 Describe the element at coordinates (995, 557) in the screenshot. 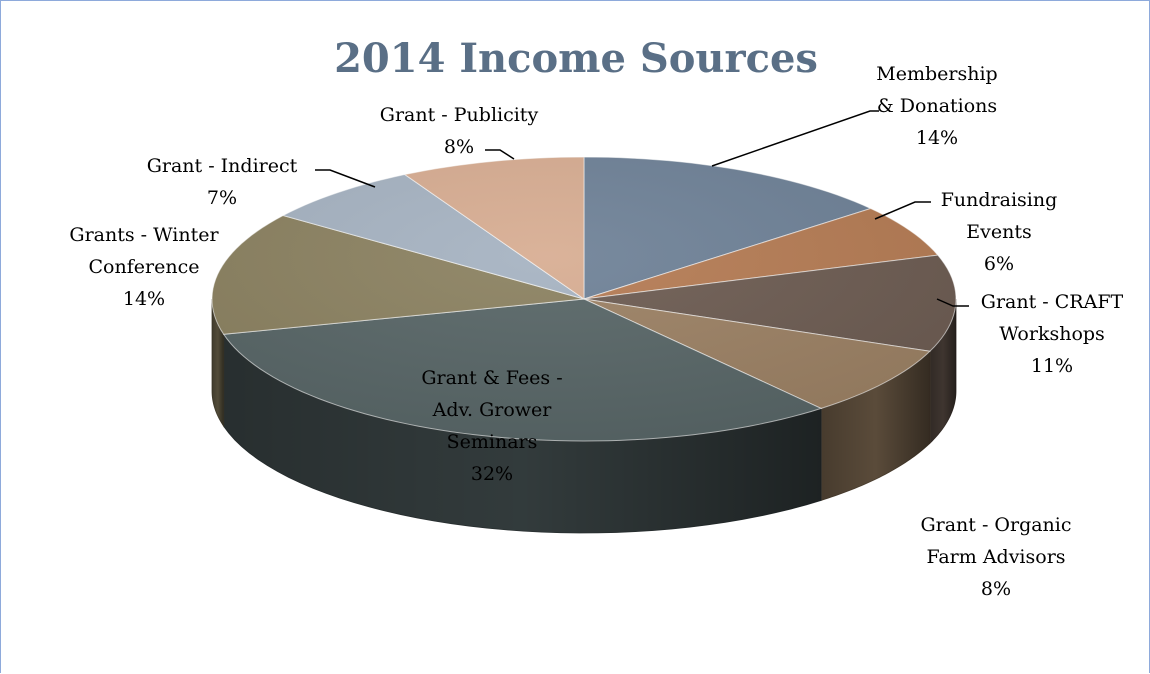

I see `slice-label-3: Grant - Organic Farm Advisors 8%` at that location.